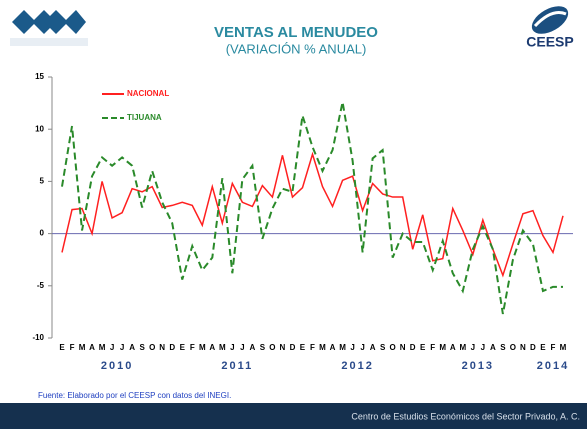 Image resolution: width=587 pixels, height=429 pixels. I want to click on year-label: 2011, so click(237, 366).